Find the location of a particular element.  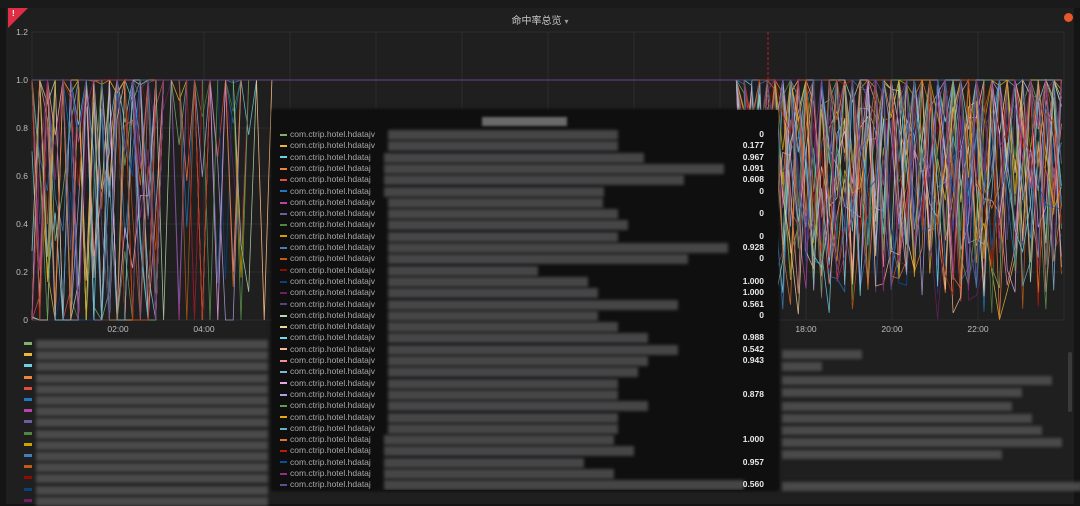

x-tick-label: 22:00 is located at coordinates (978, 329).